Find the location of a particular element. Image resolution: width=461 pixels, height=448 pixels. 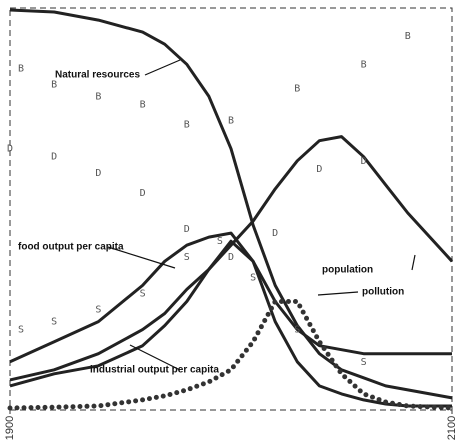

series-label: pollution is located at coordinates (383, 292).